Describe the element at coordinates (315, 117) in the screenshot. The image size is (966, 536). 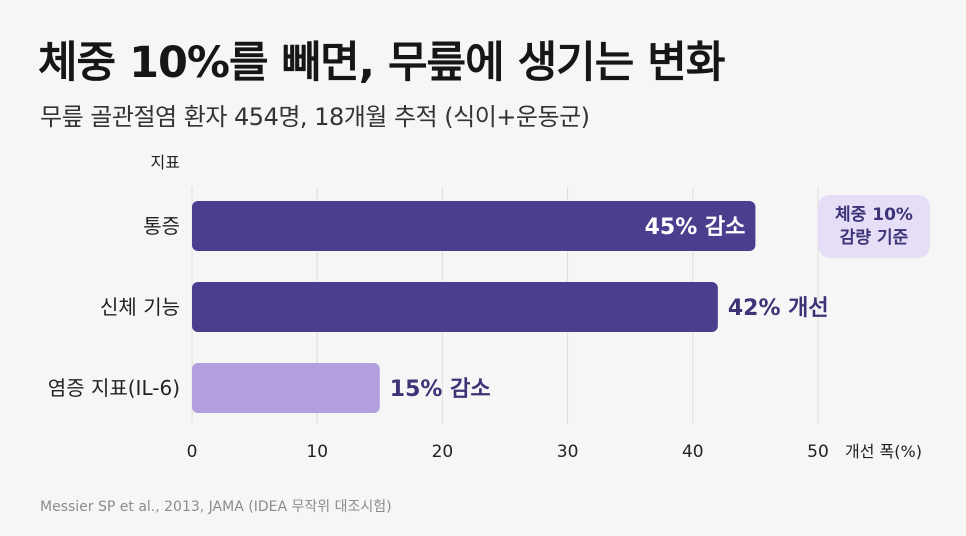
I see `chart-subtitle: 무릎 골관절염 환자 454명, 18개월 추적 (식이+운동군)` at that location.